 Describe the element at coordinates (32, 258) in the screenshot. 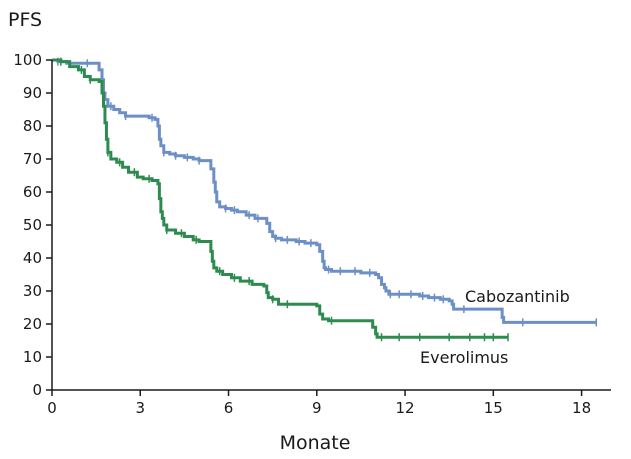

I see `y-tick-label: 40` at that location.